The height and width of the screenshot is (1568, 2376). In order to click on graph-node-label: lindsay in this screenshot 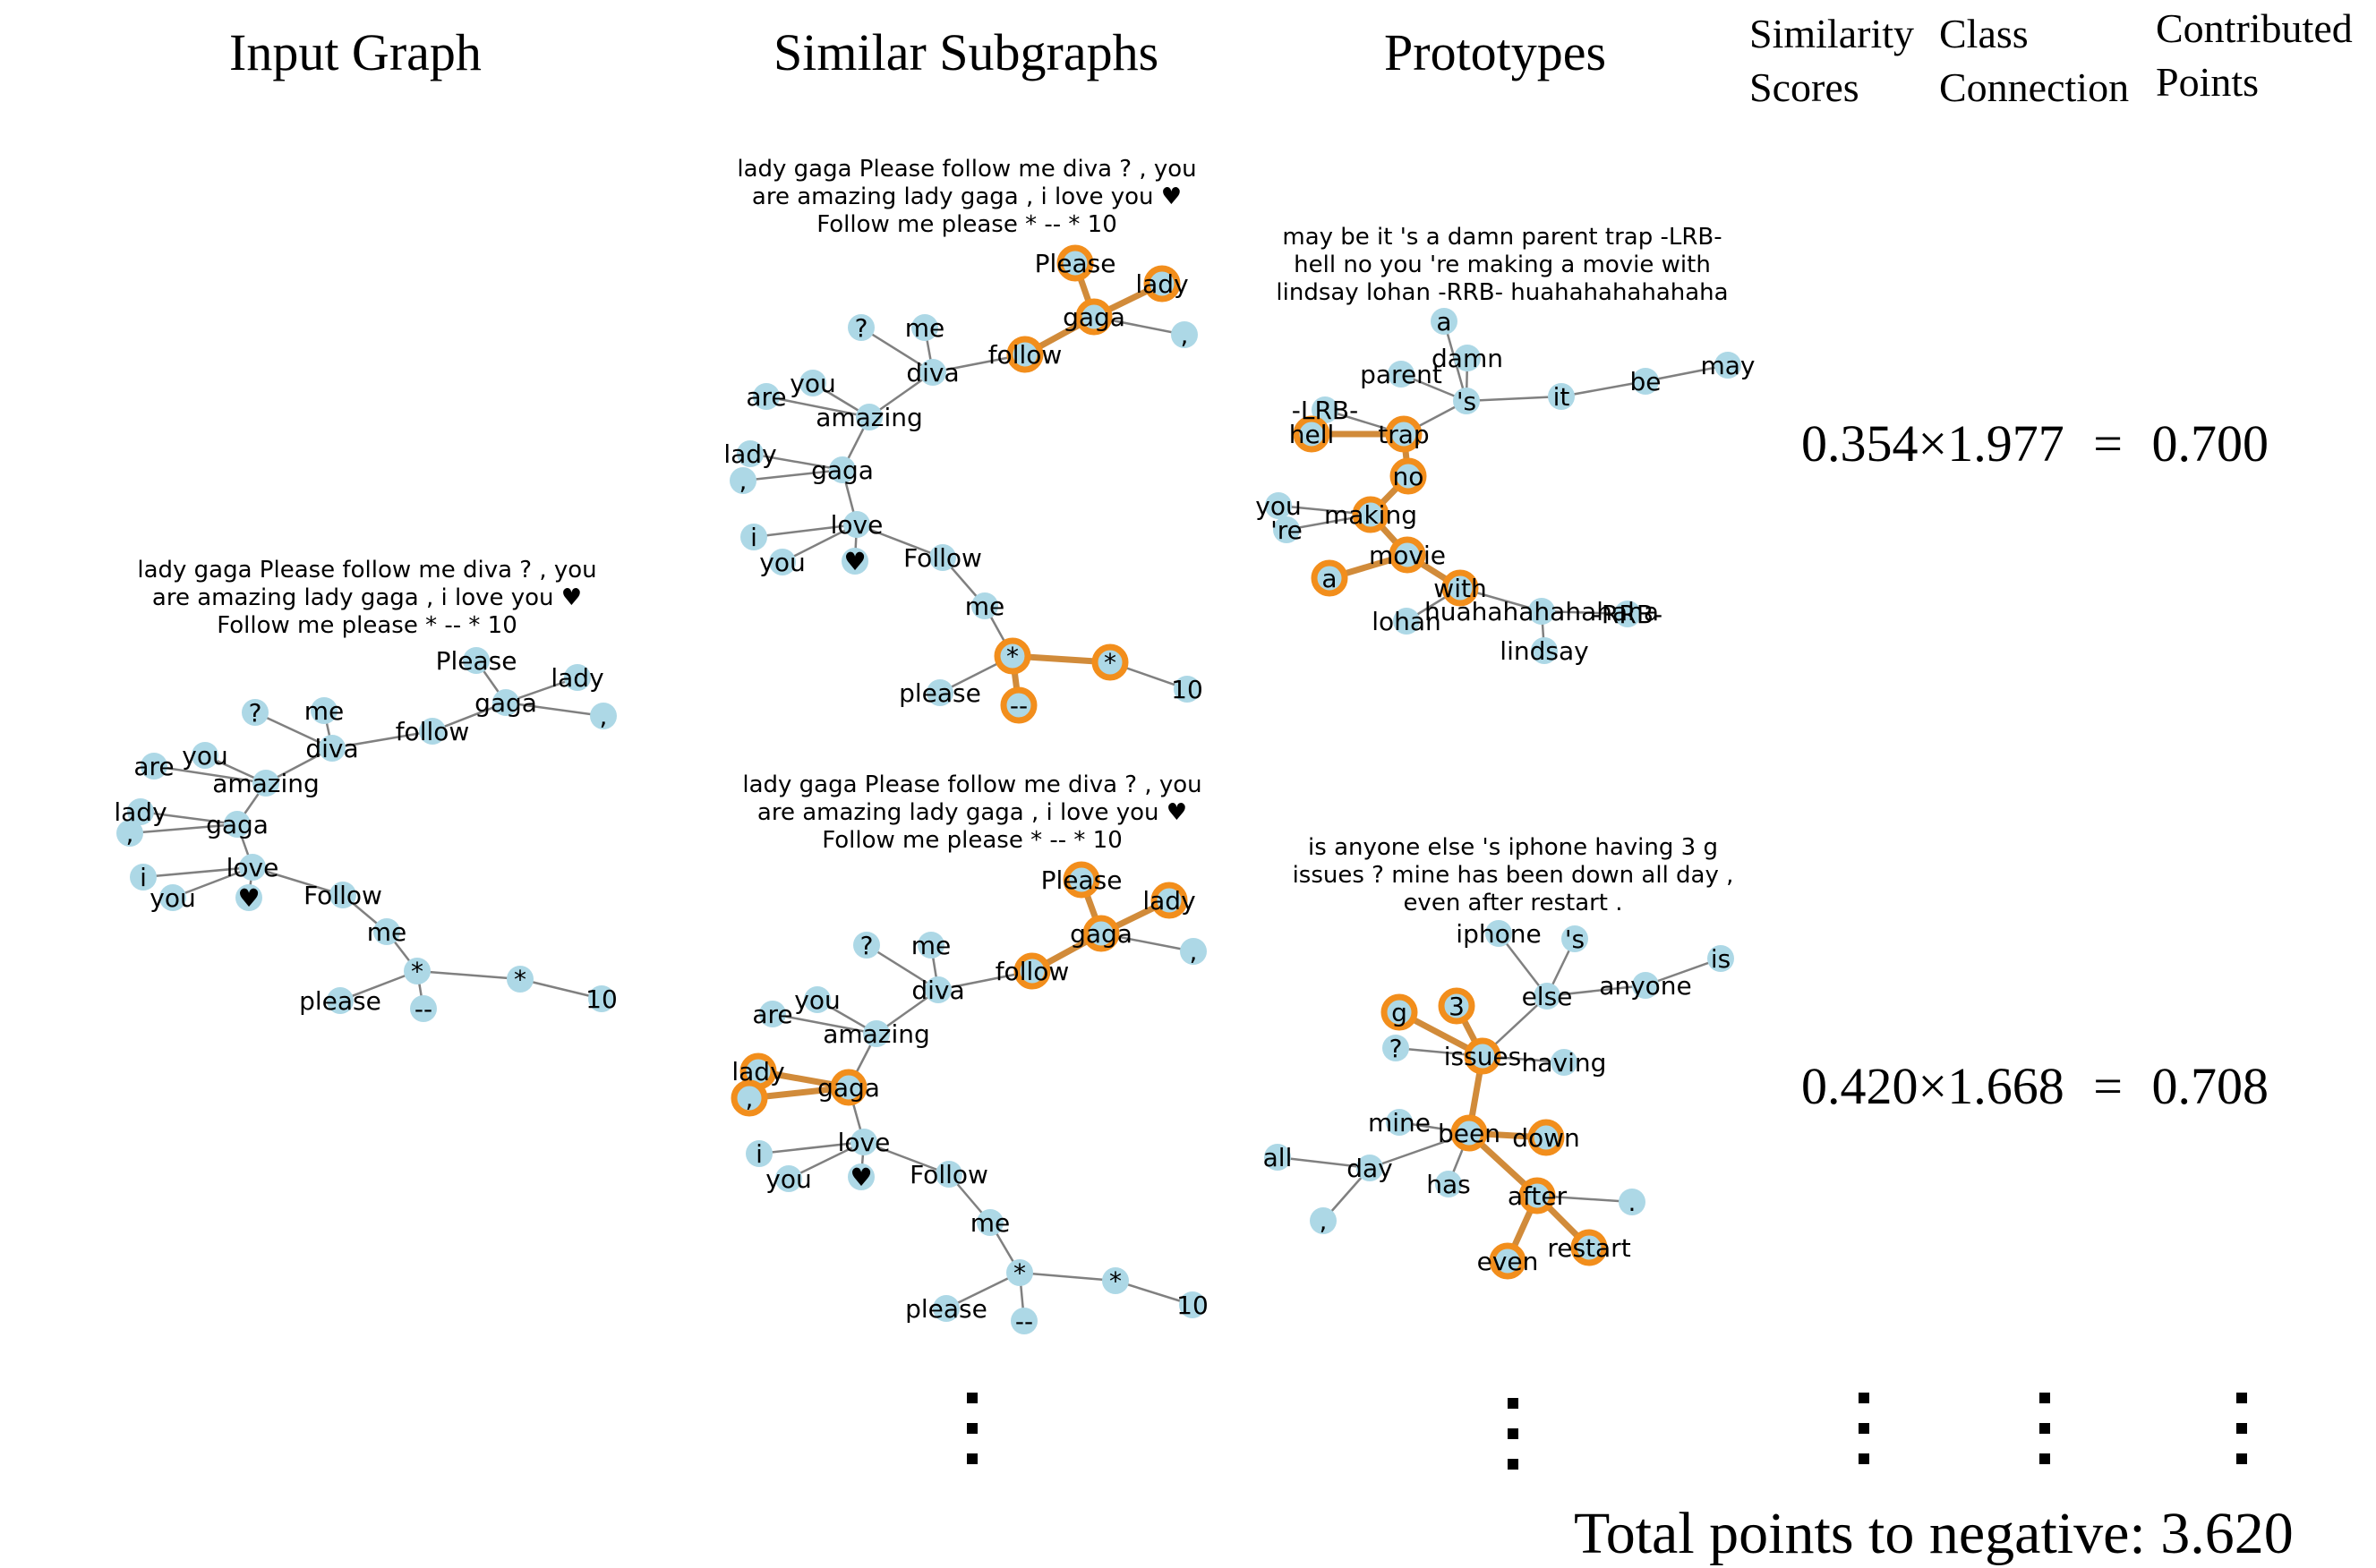, I will do `click(1544, 651)`.